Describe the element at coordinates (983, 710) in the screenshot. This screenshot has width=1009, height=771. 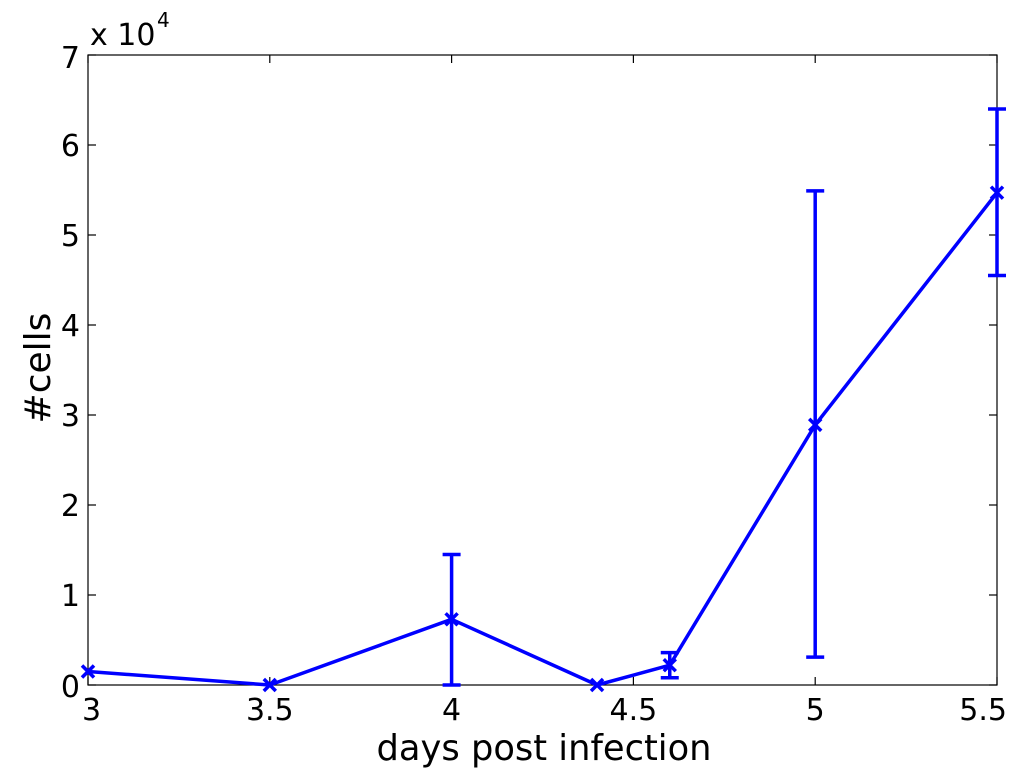
I see `x-tick-label: 5.5` at that location.